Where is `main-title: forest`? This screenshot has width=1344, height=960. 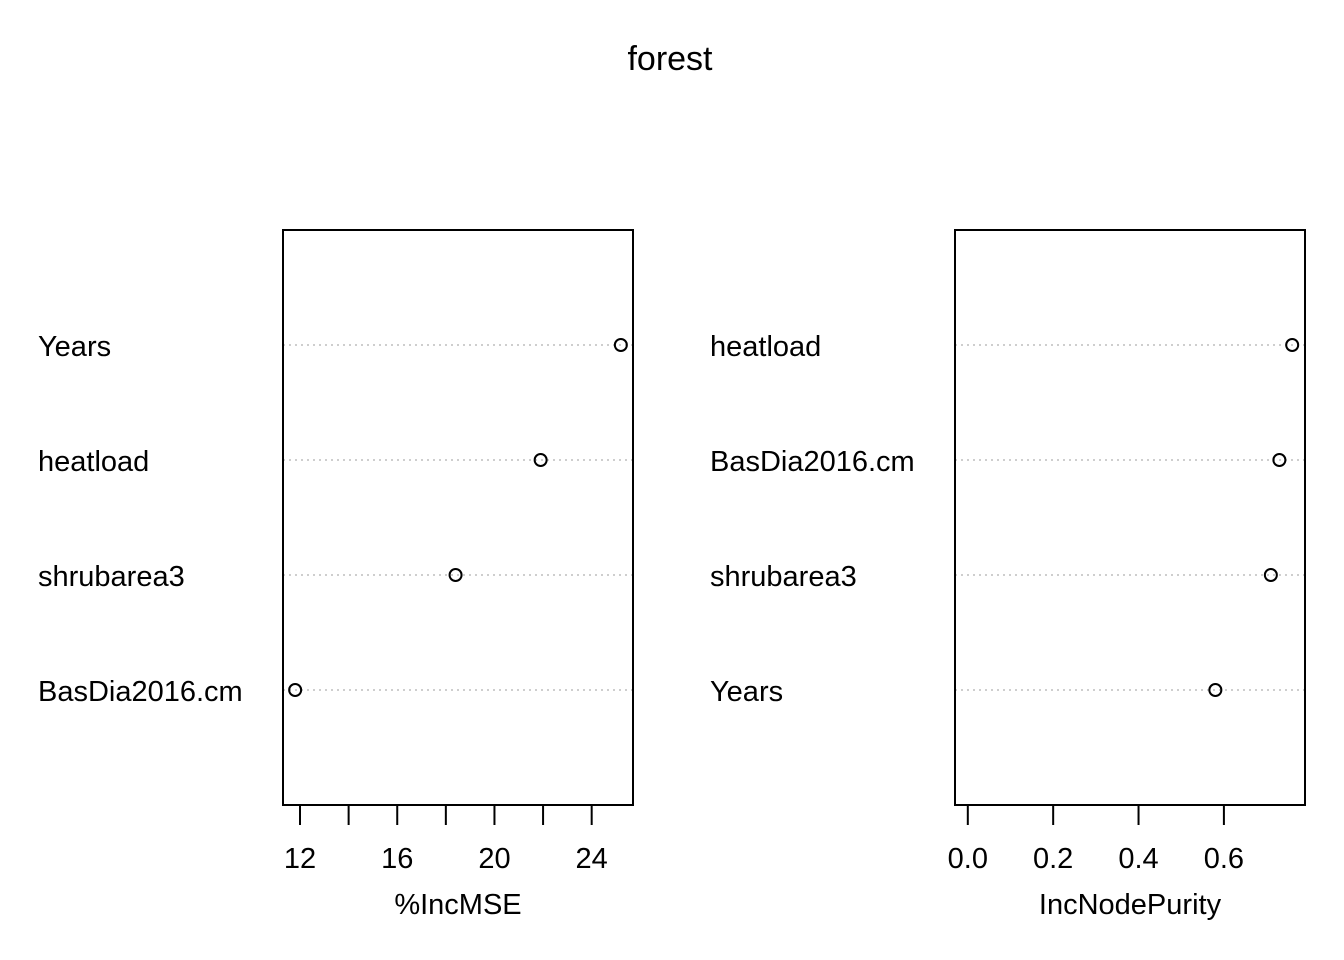 main-title: forest is located at coordinates (670, 59).